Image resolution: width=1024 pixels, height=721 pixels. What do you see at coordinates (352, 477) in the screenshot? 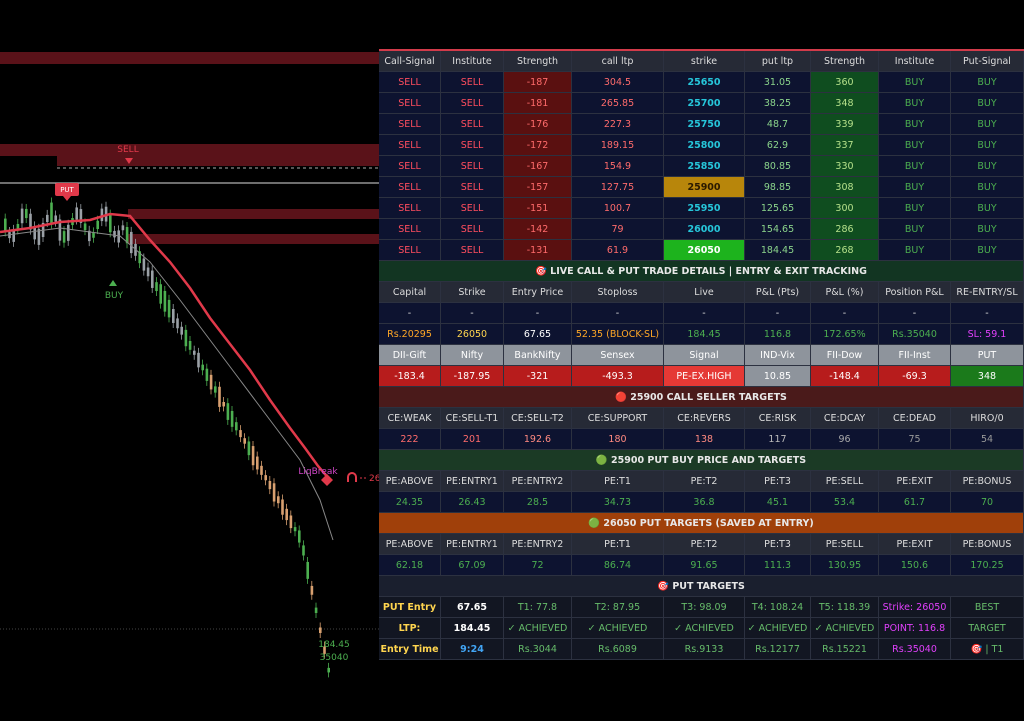
I see `magnet-icon` at bounding box center [352, 477].